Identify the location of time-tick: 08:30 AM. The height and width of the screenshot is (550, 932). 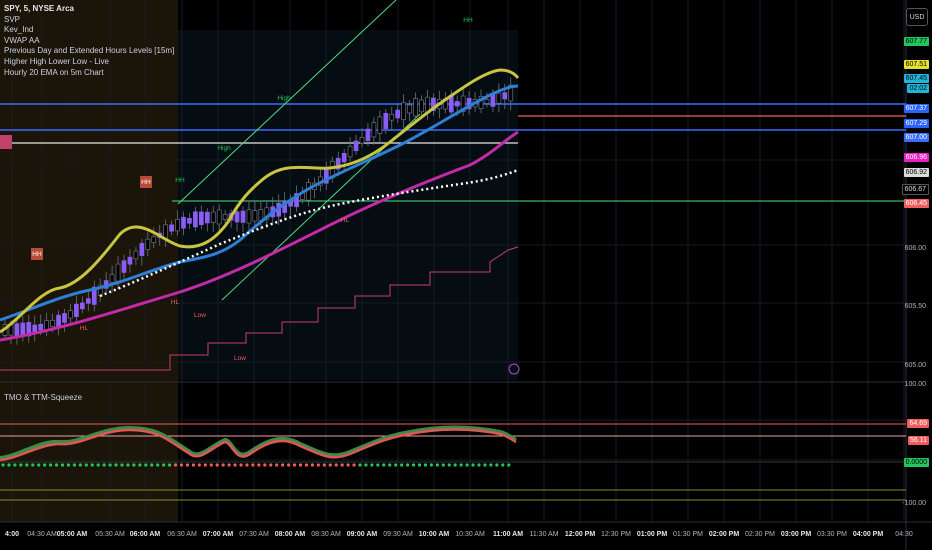
(326, 534).